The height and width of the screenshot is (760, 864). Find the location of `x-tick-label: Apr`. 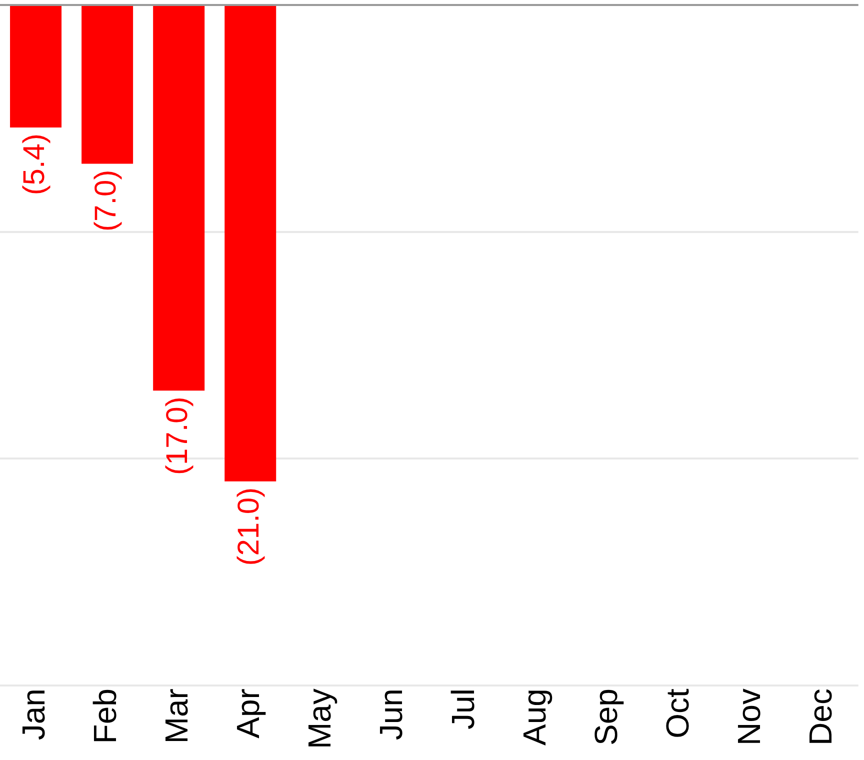

x-tick-label: Apr is located at coordinates (248, 713).